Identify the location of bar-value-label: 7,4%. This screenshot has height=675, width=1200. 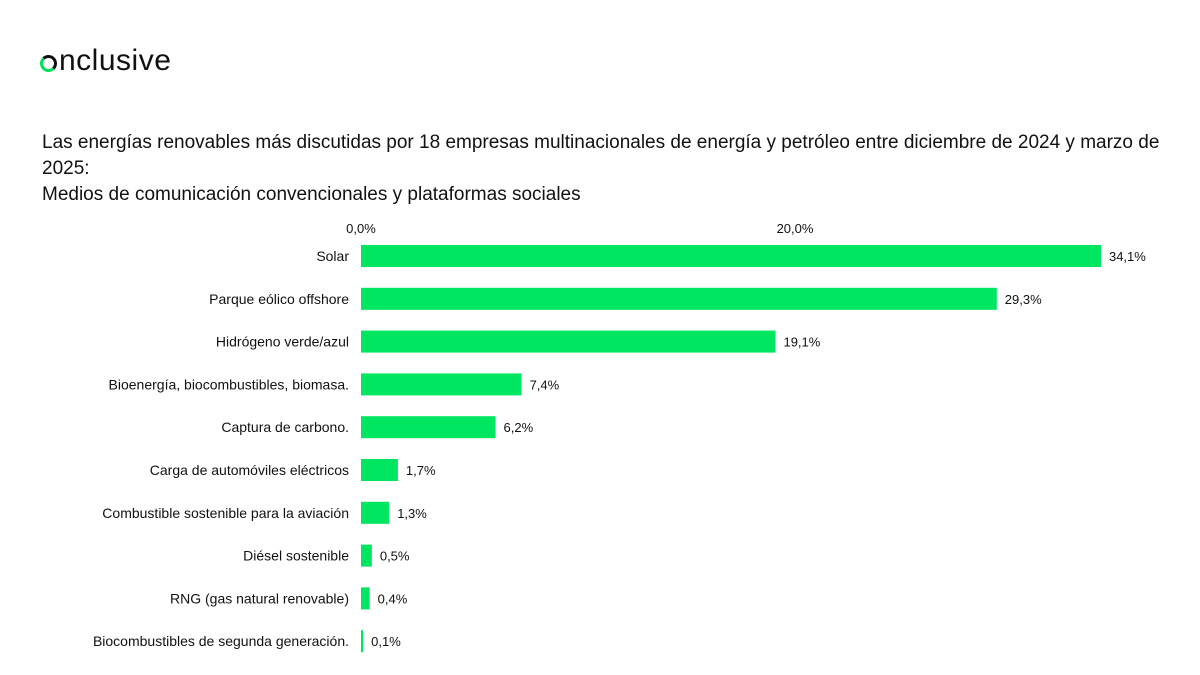
(545, 384).